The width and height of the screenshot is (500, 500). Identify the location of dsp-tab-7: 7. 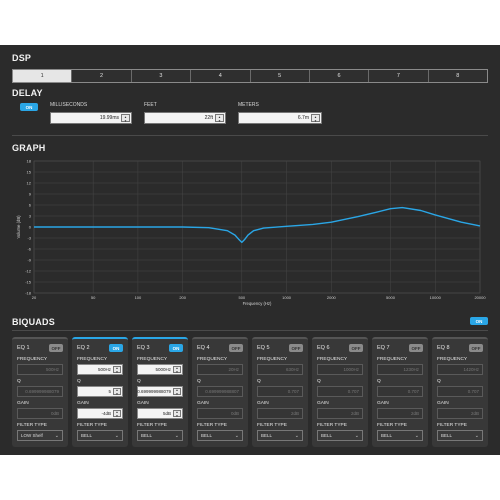
(399, 76).